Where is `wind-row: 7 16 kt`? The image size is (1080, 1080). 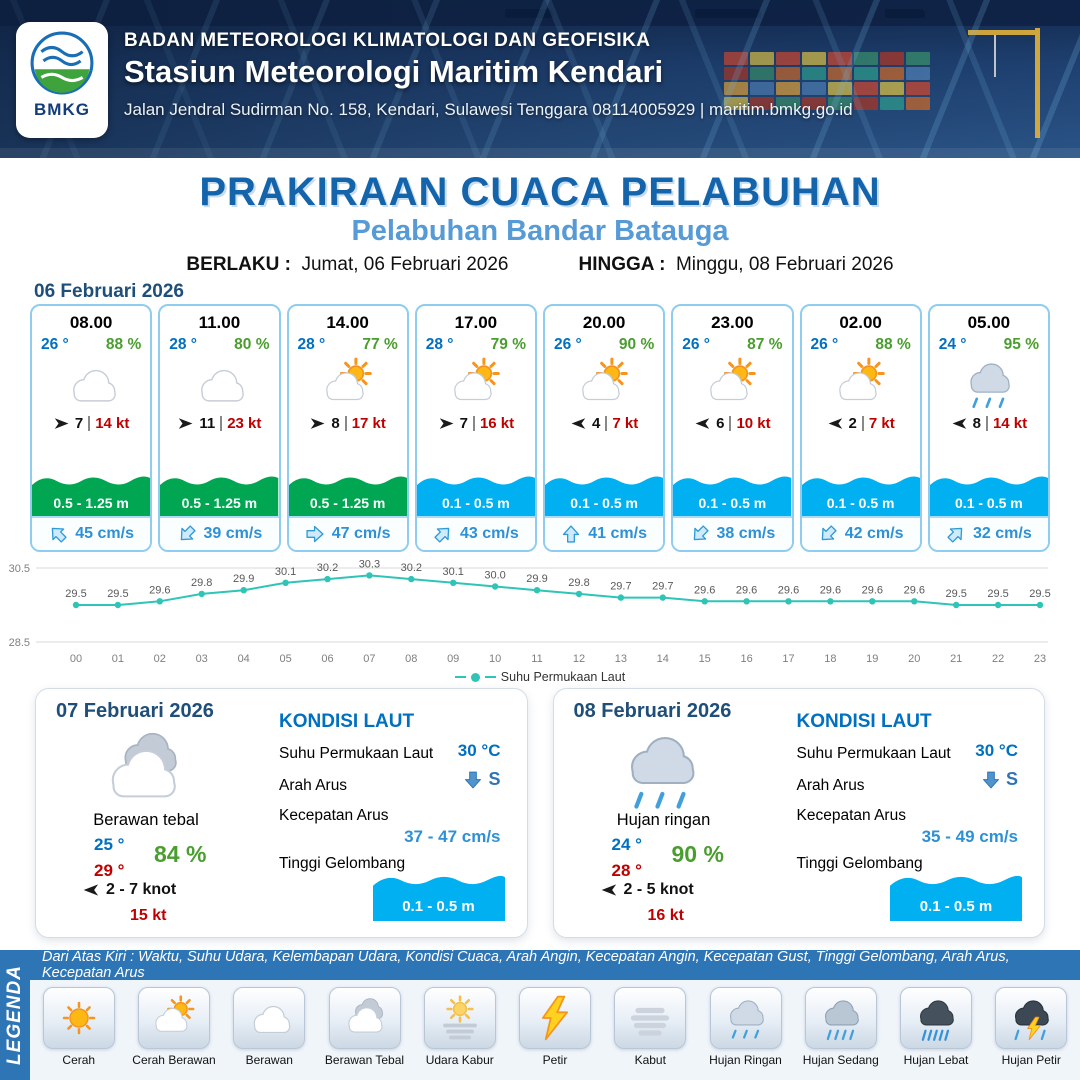
wind-row: 7 16 kt is located at coordinates (476, 423).